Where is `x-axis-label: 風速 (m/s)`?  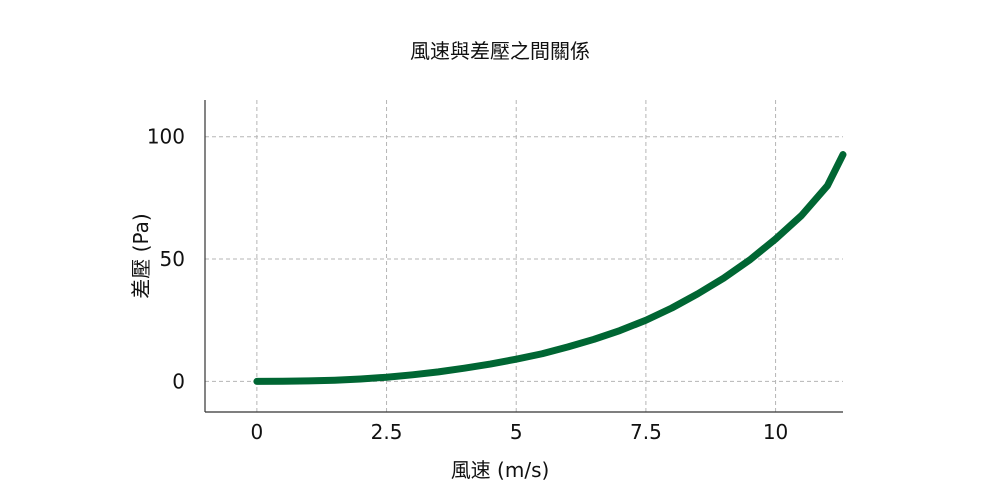 x-axis-label: 風速 (m/s) is located at coordinates (500, 470).